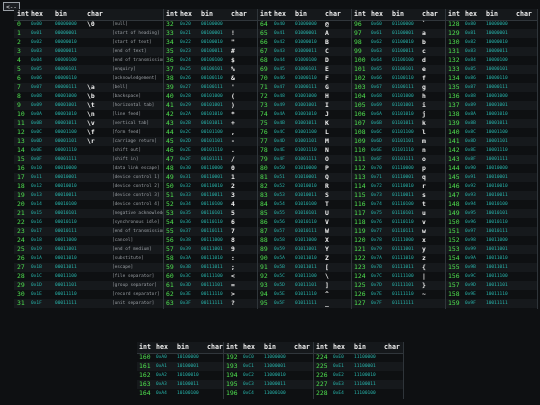  What do you see at coordinates (36, 141) in the screenshot?
I see `hex-value: 0x0D` at bounding box center [36, 141].